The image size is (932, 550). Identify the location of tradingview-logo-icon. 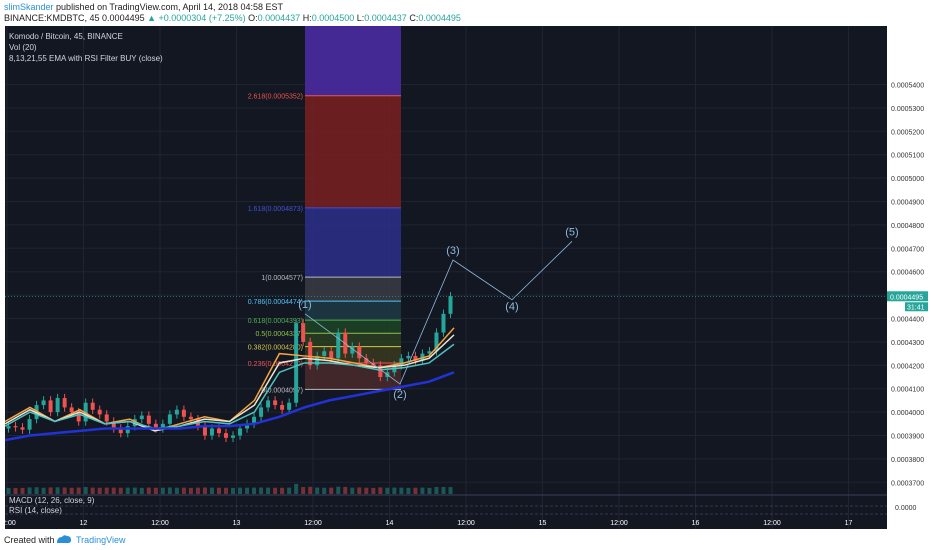
(64, 539).